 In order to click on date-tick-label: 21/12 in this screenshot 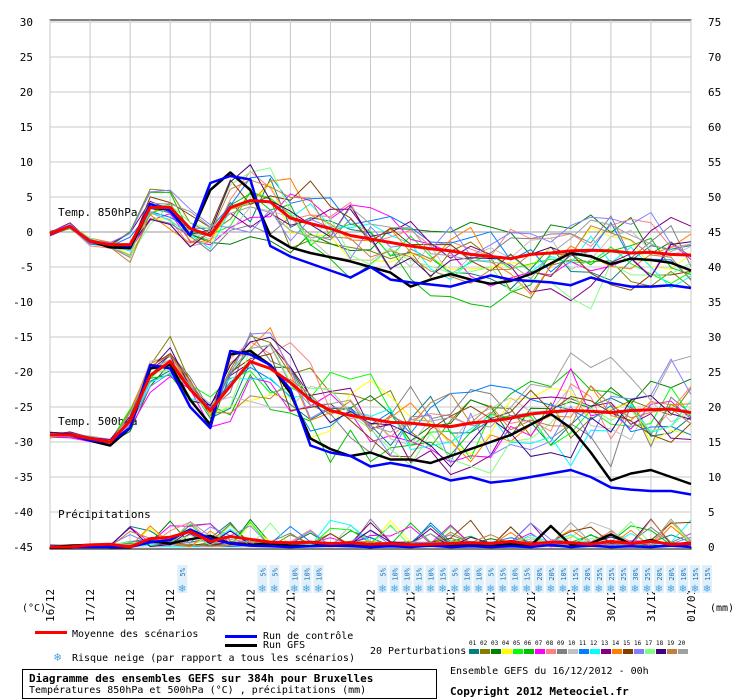, I will do `click(250, 605)`.